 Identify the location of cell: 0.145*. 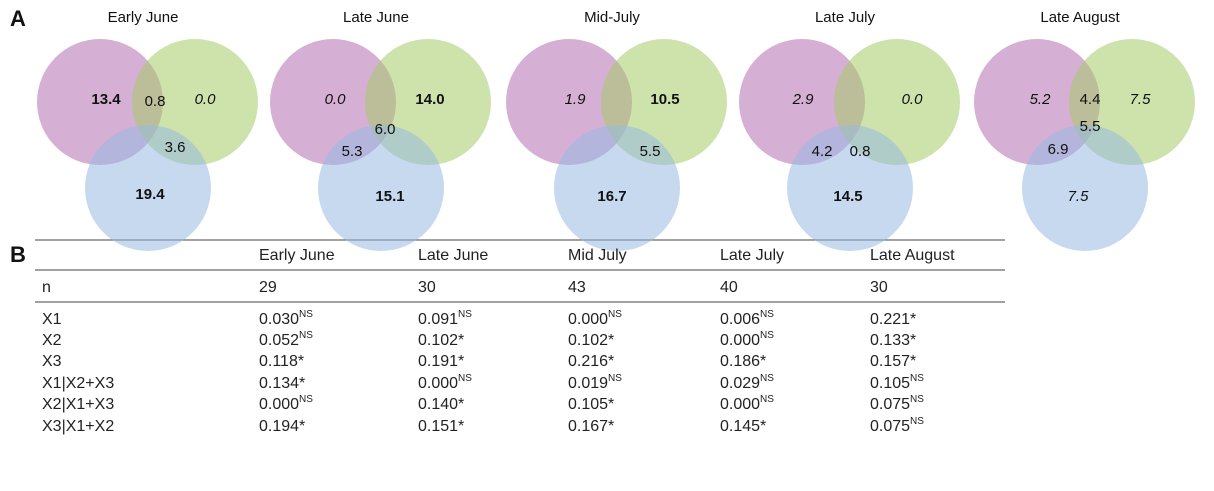
(743, 426).